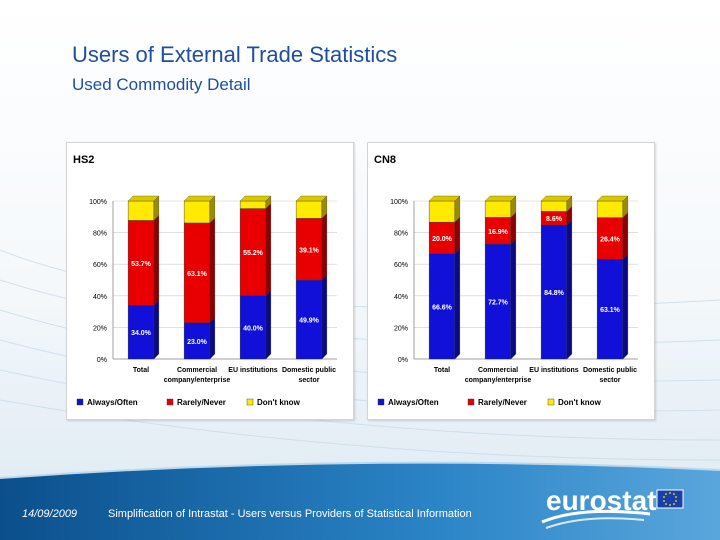  I want to click on data-label: 49.9%, so click(309, 321).